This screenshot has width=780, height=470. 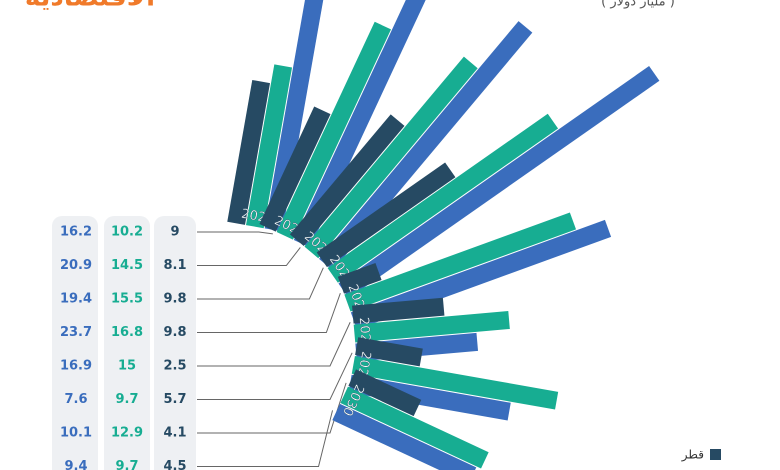 I want to click on legend-swatch, so click(x=715, y=454).